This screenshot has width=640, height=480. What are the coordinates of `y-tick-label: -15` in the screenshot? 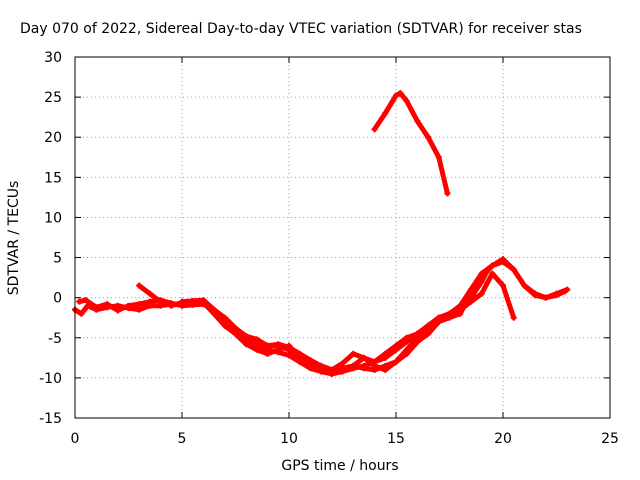 It's located at (50, 419).